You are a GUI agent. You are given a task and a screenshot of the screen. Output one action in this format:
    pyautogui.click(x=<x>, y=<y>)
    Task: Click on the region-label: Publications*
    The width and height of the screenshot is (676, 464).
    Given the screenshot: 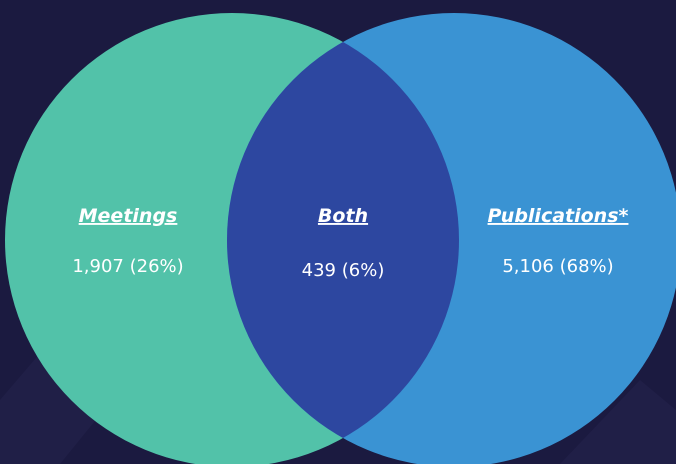 What is the action you would take?
    pyautogui.click(x=558, y=216)
    